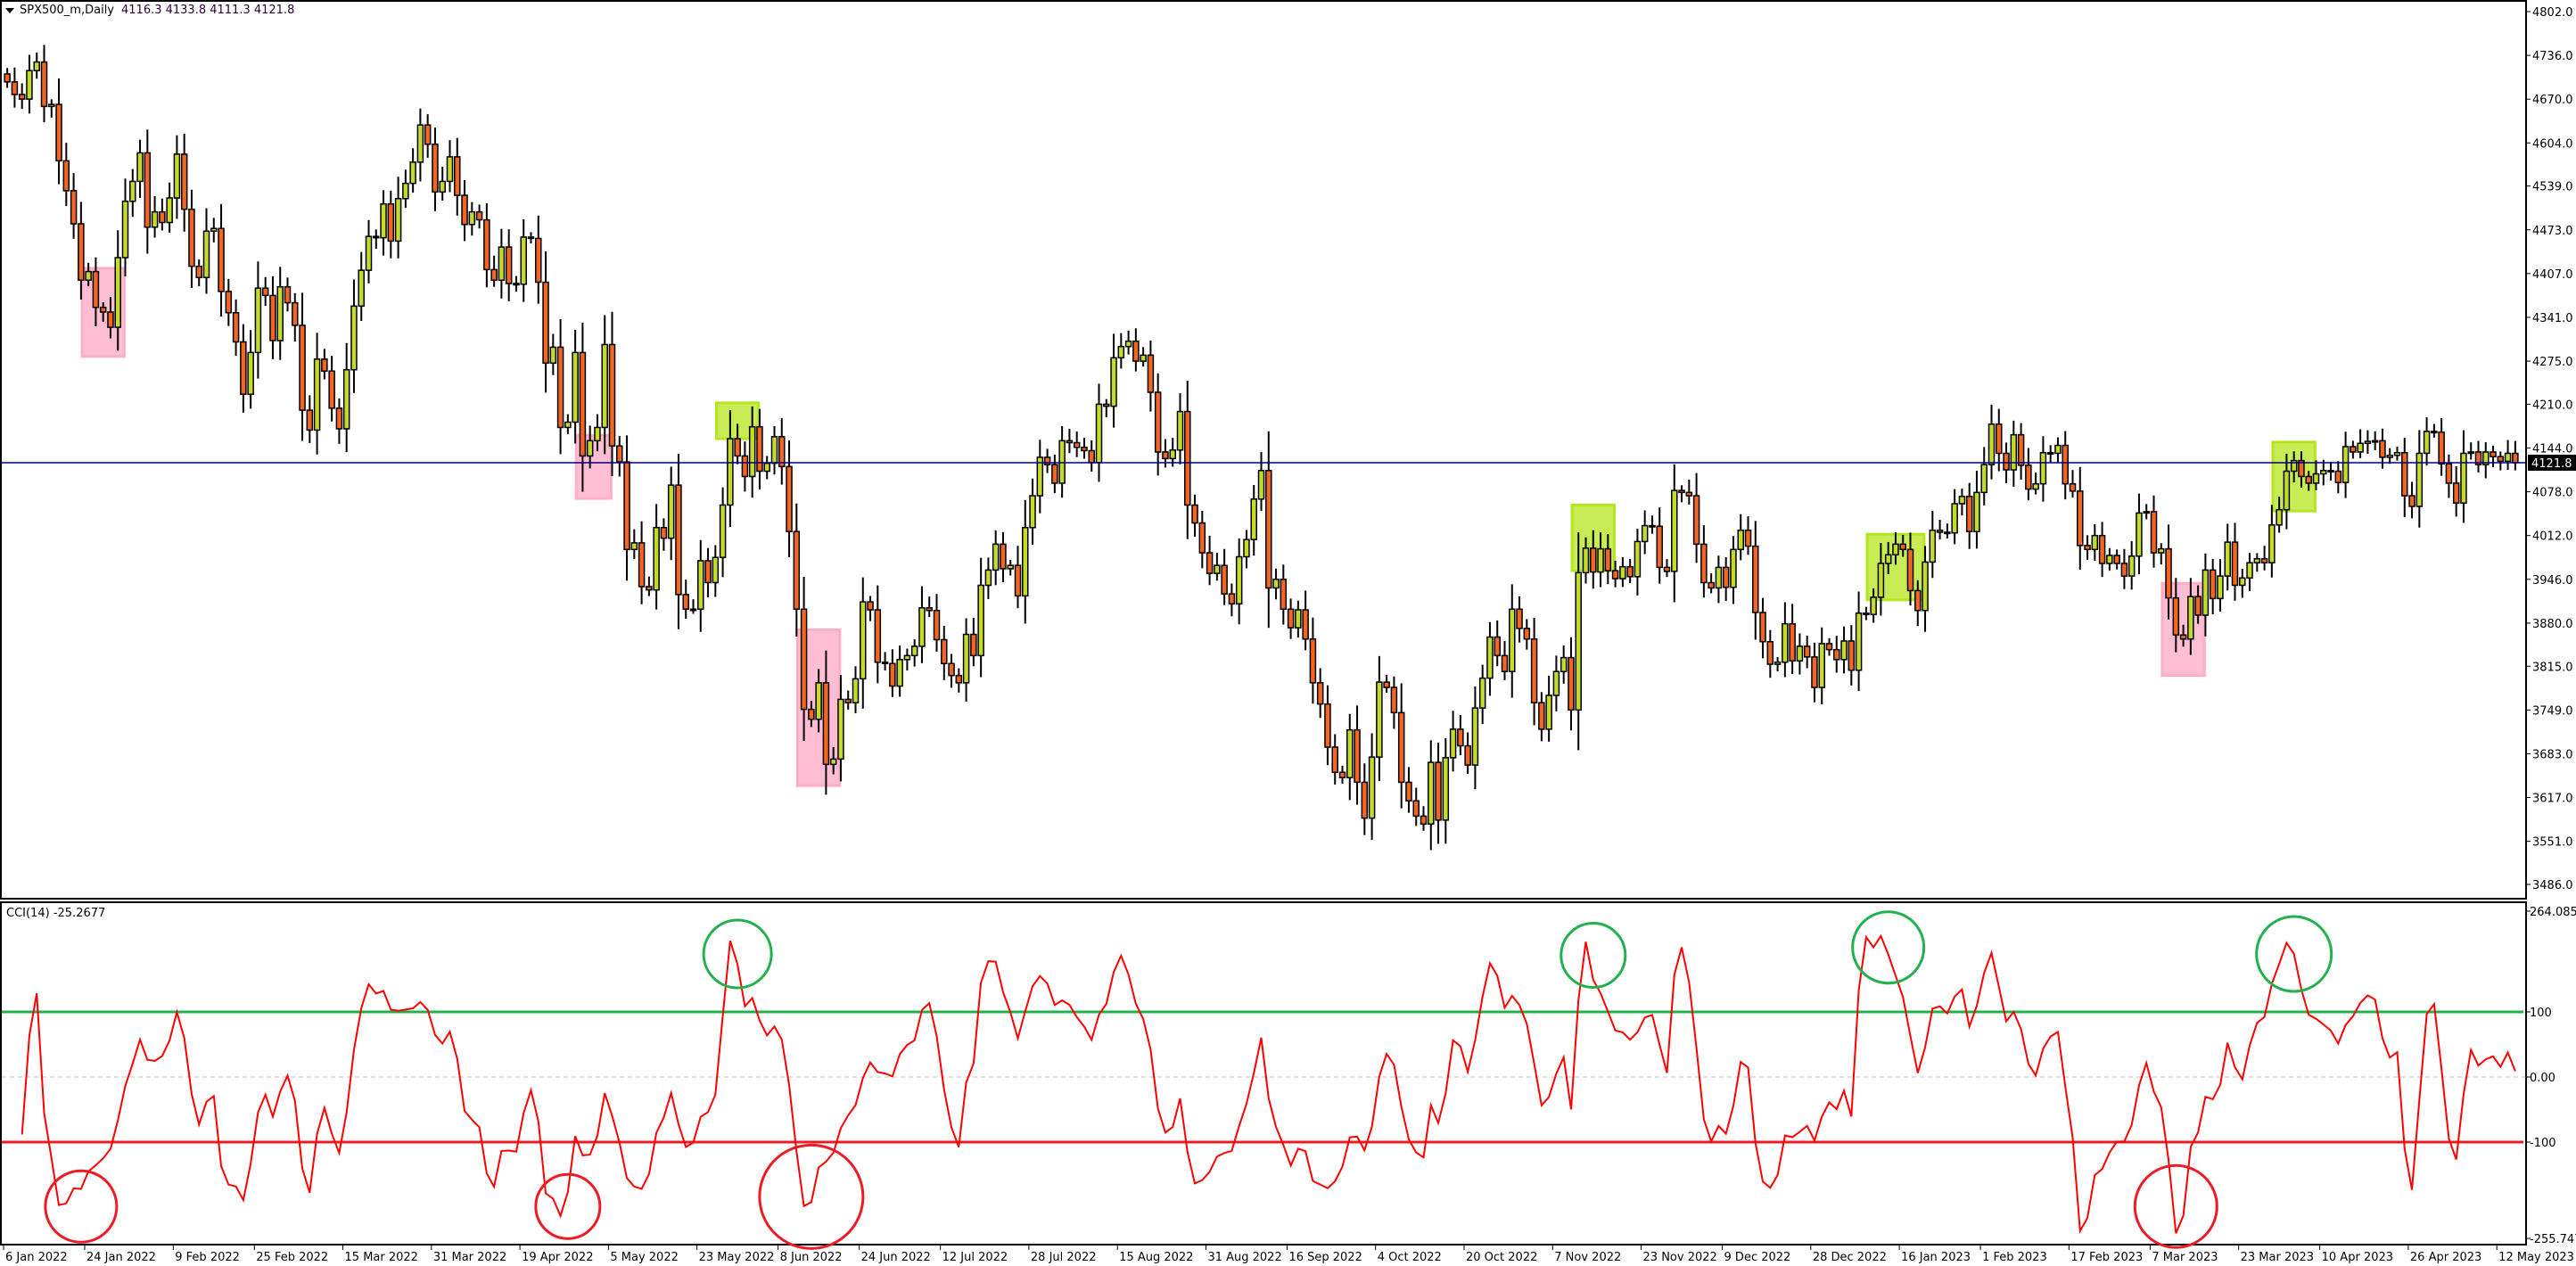 The image size is (2576, 1266). What do you see at coordinates (9, 10) in the screenshot?
I see `triangle-down-icon` at bounding box center [9, 10].